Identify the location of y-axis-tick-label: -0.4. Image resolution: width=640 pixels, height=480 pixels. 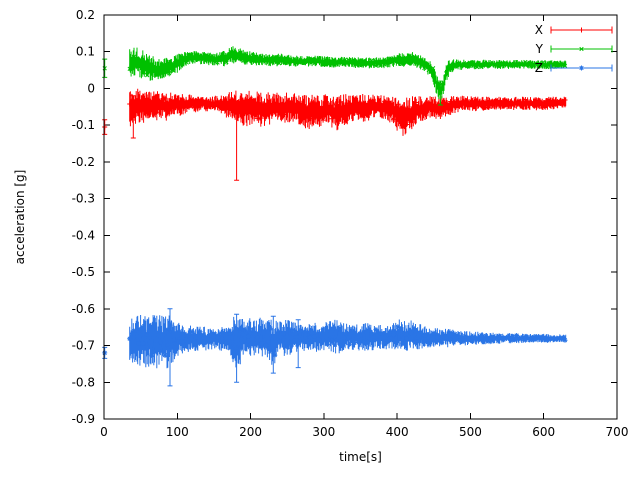
(83, 235).